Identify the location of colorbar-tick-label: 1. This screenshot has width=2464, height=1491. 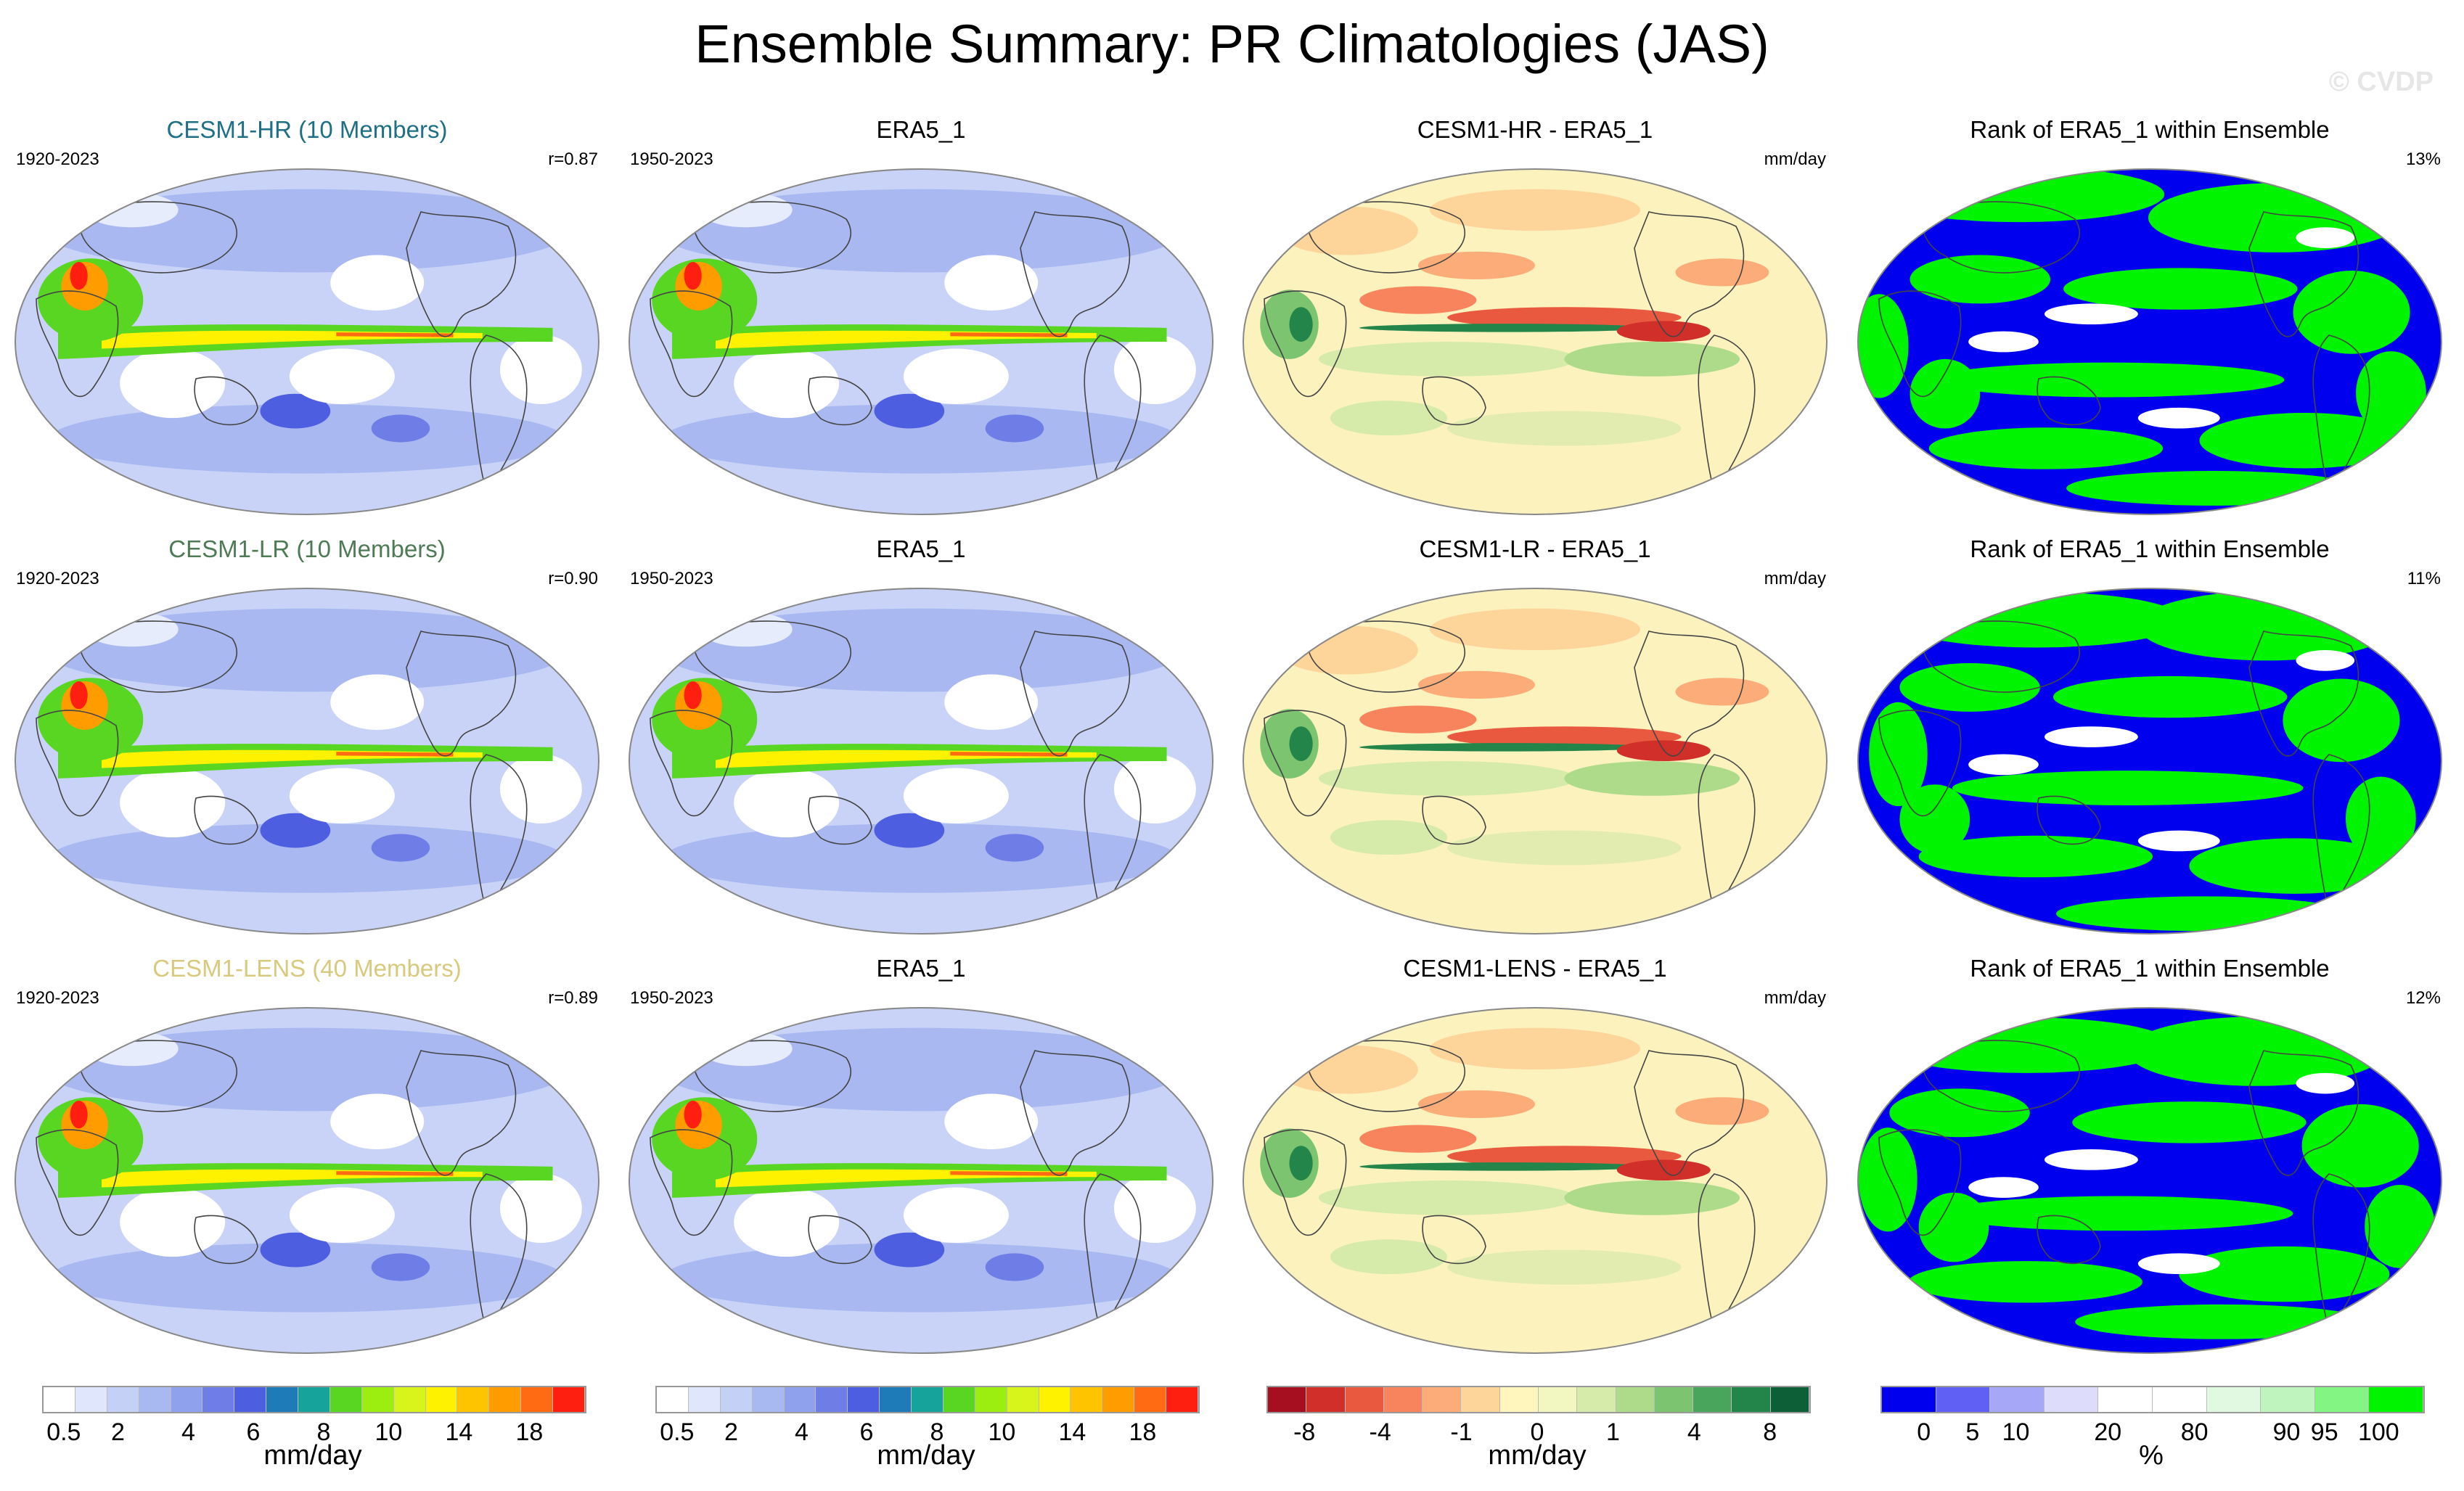
(1612, 1432).